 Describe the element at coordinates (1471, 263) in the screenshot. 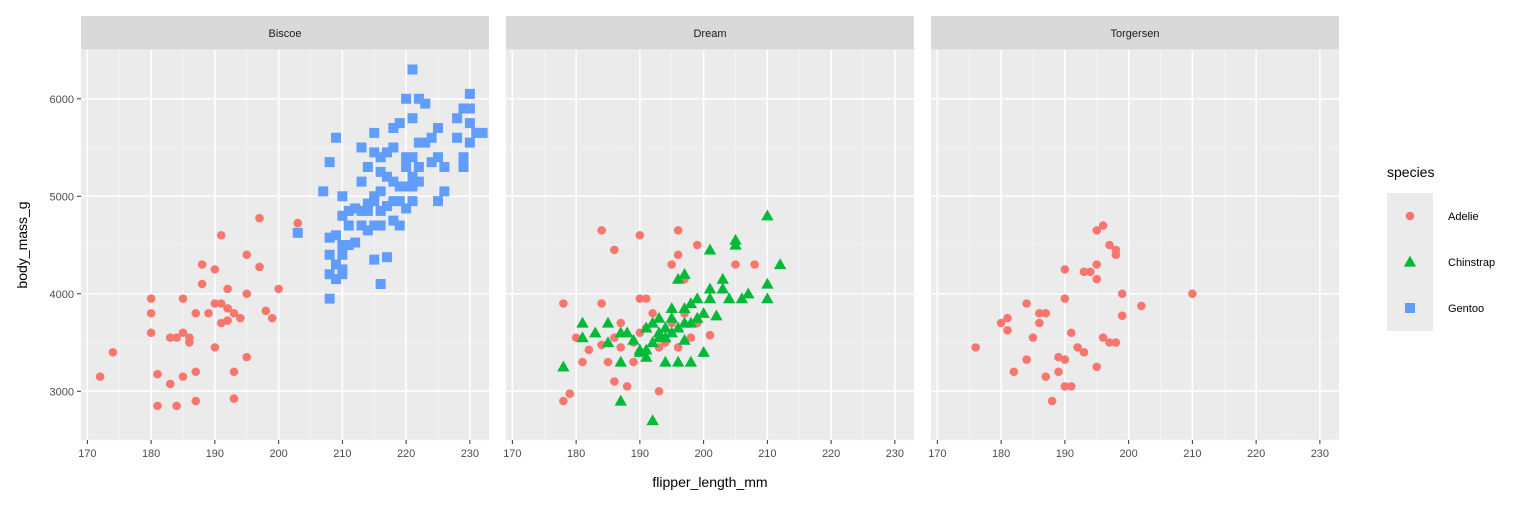

I see `legend-label-chinstrap: Chinstrap` at that location.